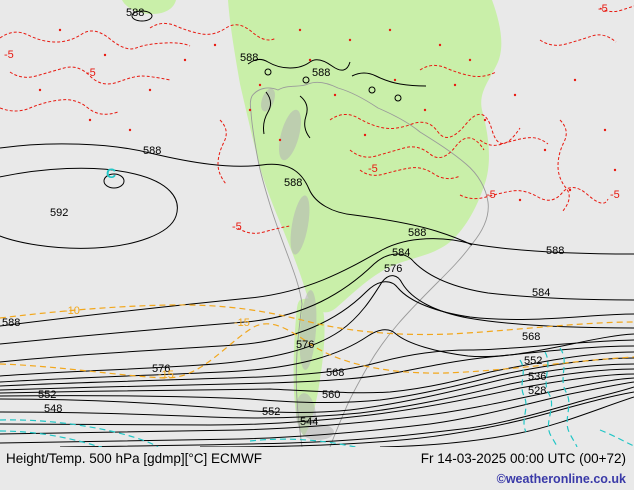 This screenshot has height=490, width=634. I want to click on copyright-text: ©weatheronline.co.uk, so click(561, 479).